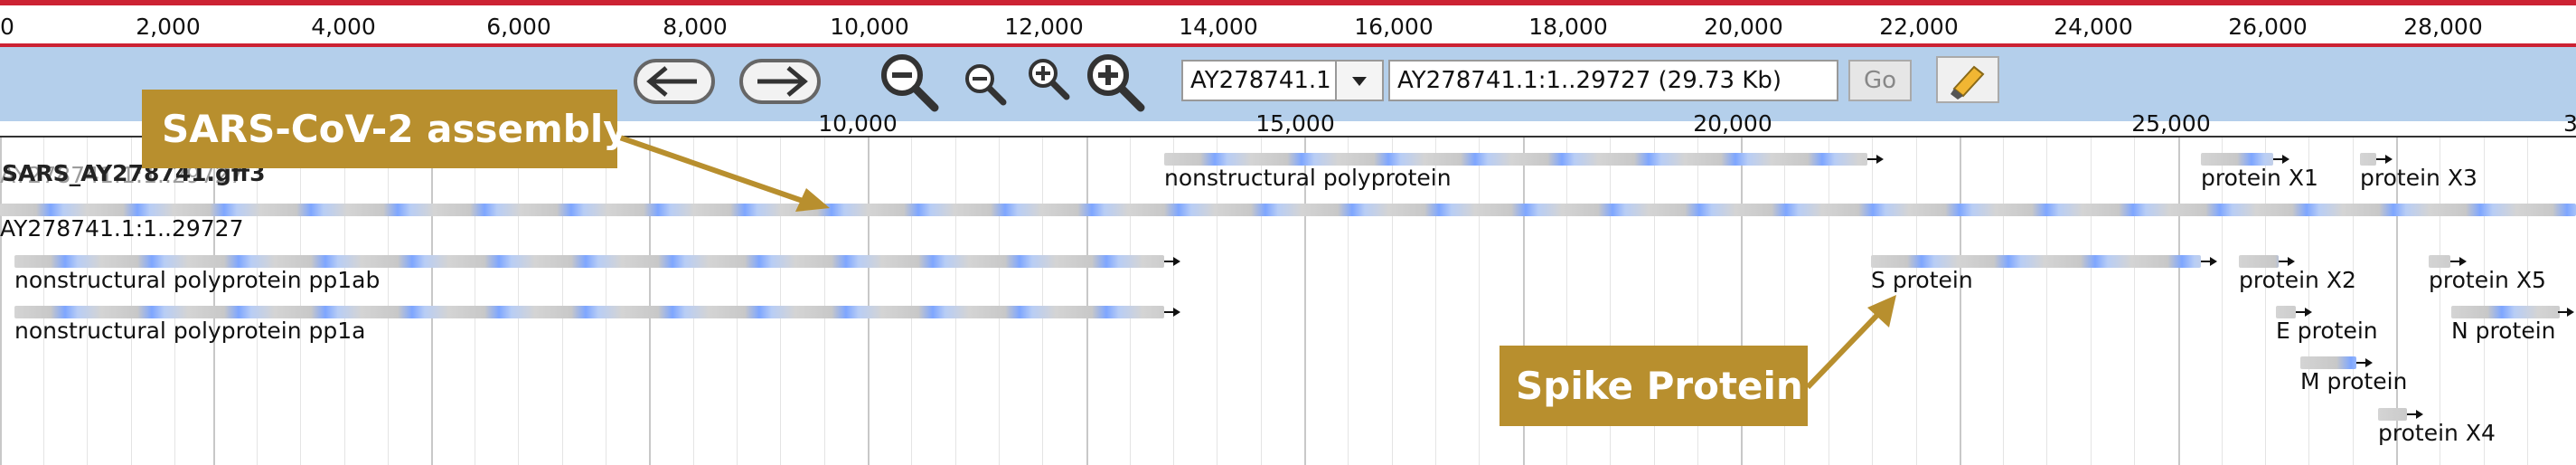 This screenshot has height=465, width=2576. What do you see at coordinates (2393, 414) in the screenshot?
I see `feature-protein-x4` at bounding box center [2393, 414].